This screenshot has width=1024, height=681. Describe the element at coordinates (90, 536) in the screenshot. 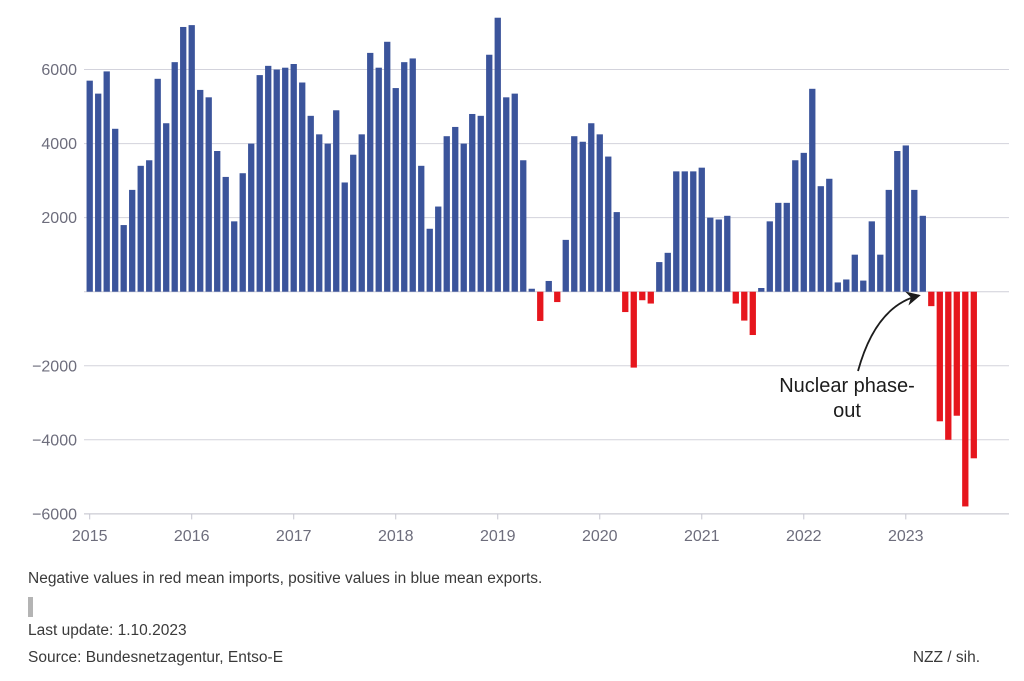

I see `x-tick-label-2015: 2015` at that location.